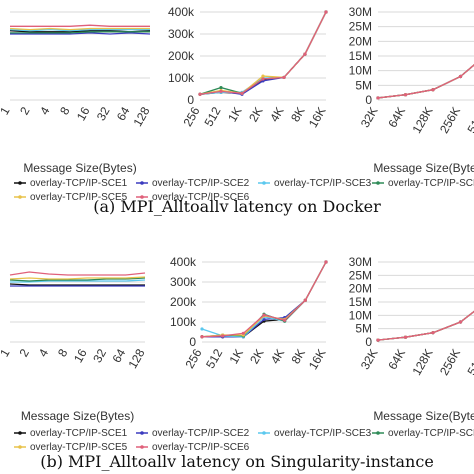 This screenshot has height=474, width=474. What do you see at coordinates (255, 115) in the screenshot?
I see `x-tick-label: 2K` at bounding box center [255, 115].